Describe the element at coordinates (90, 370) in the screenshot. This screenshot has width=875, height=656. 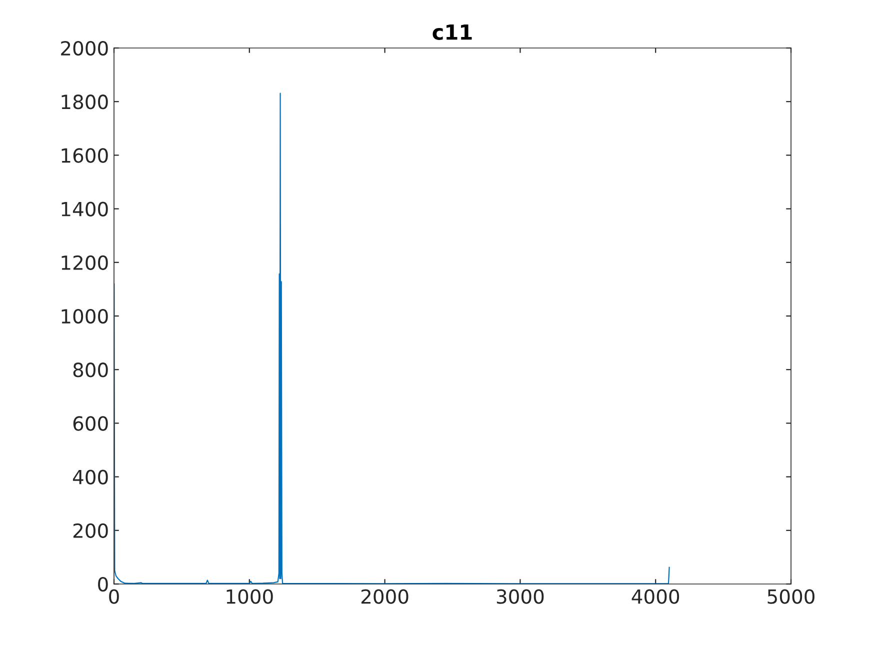
I see `y-tick-label: 800` at that location.